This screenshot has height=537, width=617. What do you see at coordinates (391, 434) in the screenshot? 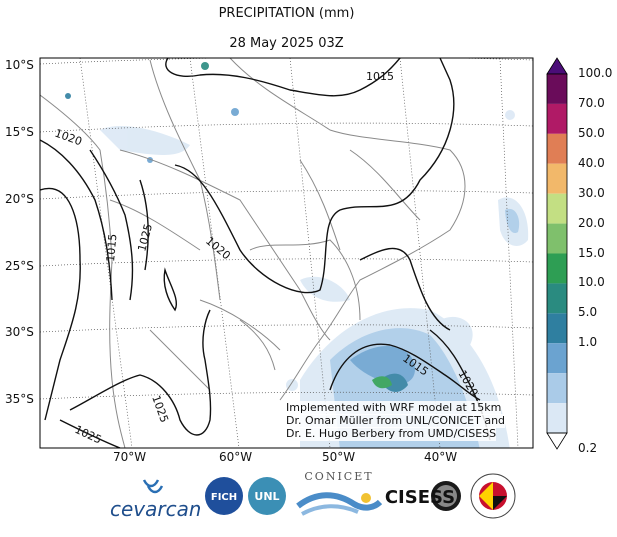
I see `credit-line: Dr. E. Hugo Berbery from UMD/CISESS` at bounding box center [391, 434].